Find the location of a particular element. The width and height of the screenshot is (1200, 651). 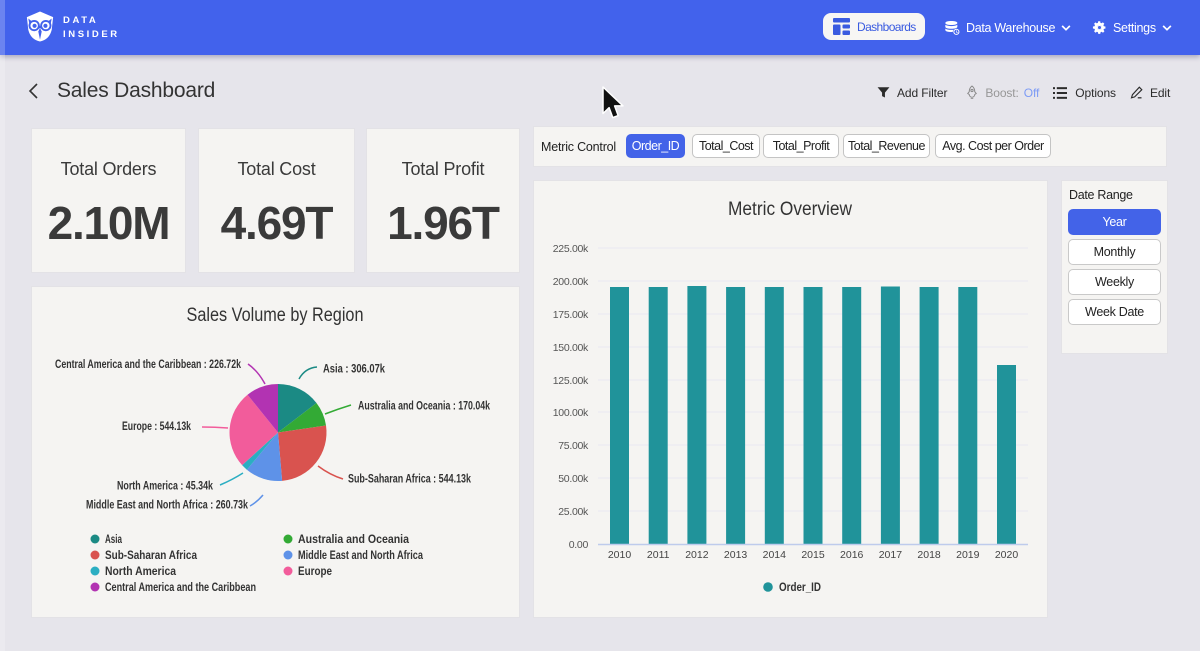

svg-text: 2015 is located at coordinates (813, 555).